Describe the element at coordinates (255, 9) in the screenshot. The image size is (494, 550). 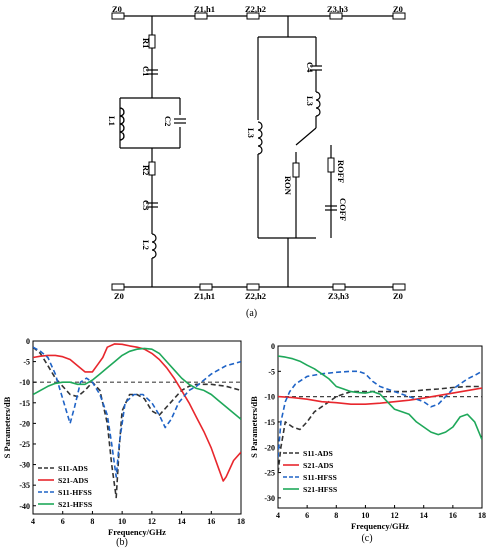
I see `label-top-z2h2: Z2,h2` at that location.